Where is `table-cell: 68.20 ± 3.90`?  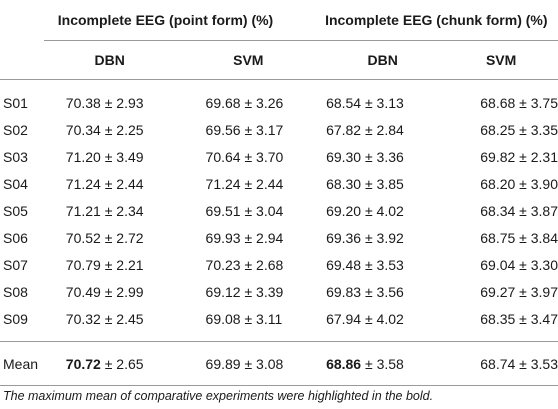 table-cell: 68.20 ± 3.90 is located at coordinates (519, 183).